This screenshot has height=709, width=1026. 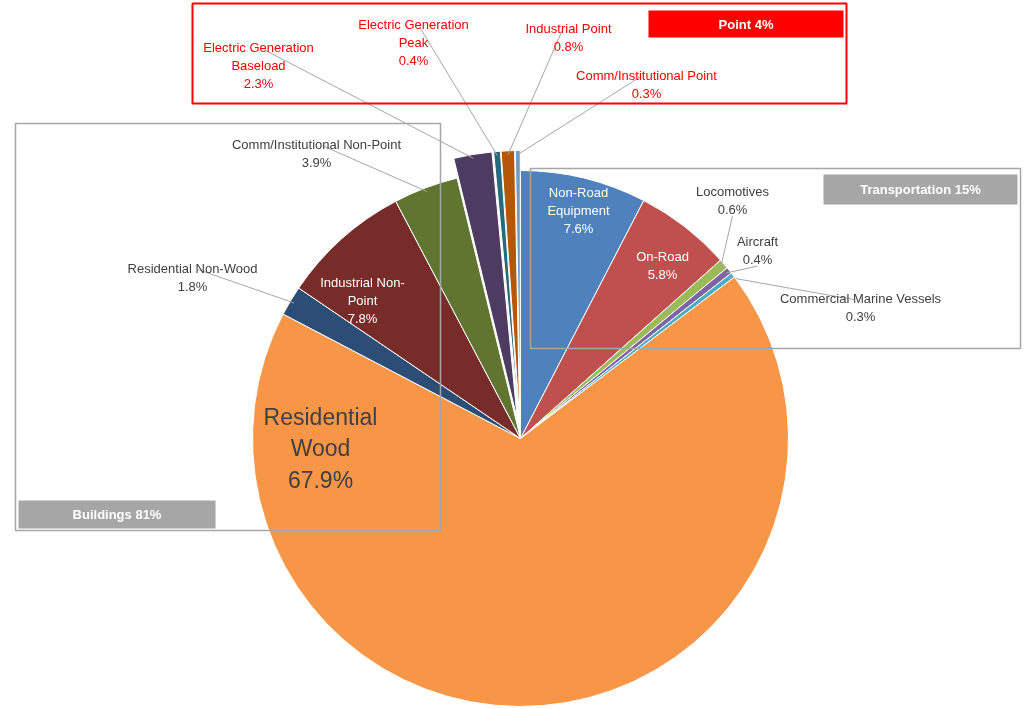 I want to click on slice-label: Comm/Institutional Non-Point, so click(x=316, y=144).